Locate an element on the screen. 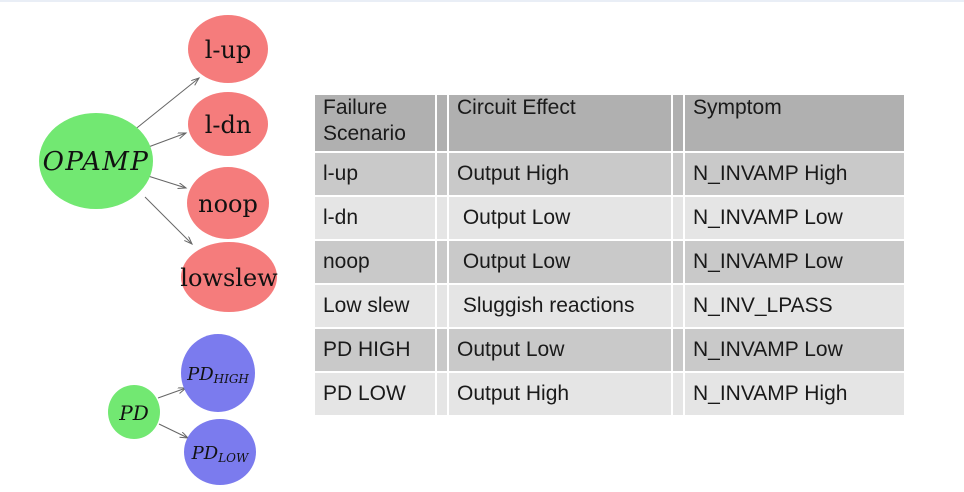 The image size is (964, 492). cell-failure-scenario: l-dn is located at coordinates (375, 218).